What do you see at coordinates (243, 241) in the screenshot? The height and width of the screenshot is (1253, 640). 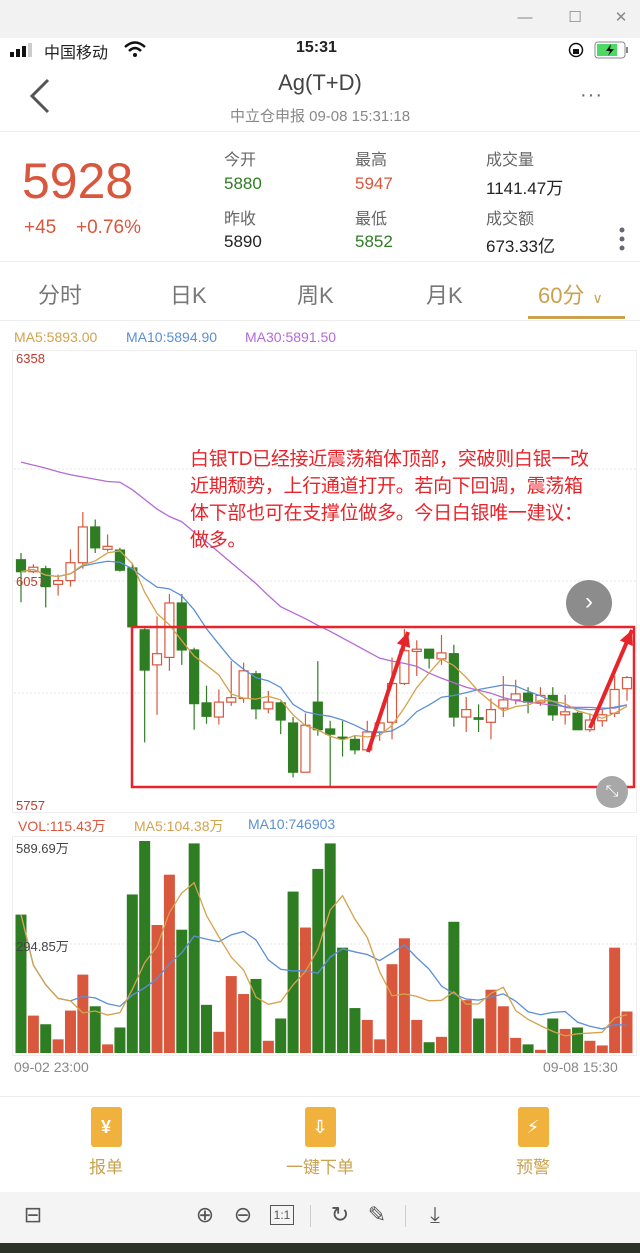 I see `prev-close-value: 5890` at bounding box center [243, 241].